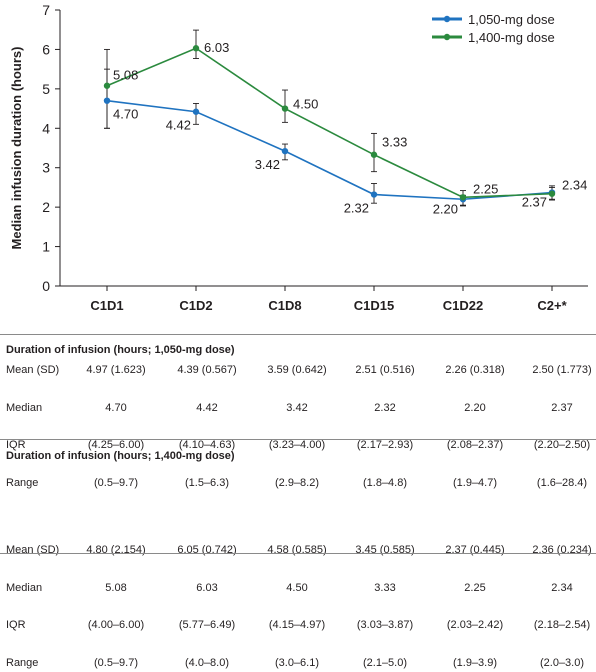  Describe the element at coordinates (559, 625) in the screenshot. I see `table-cell: (2.18–2.54)` at that location.